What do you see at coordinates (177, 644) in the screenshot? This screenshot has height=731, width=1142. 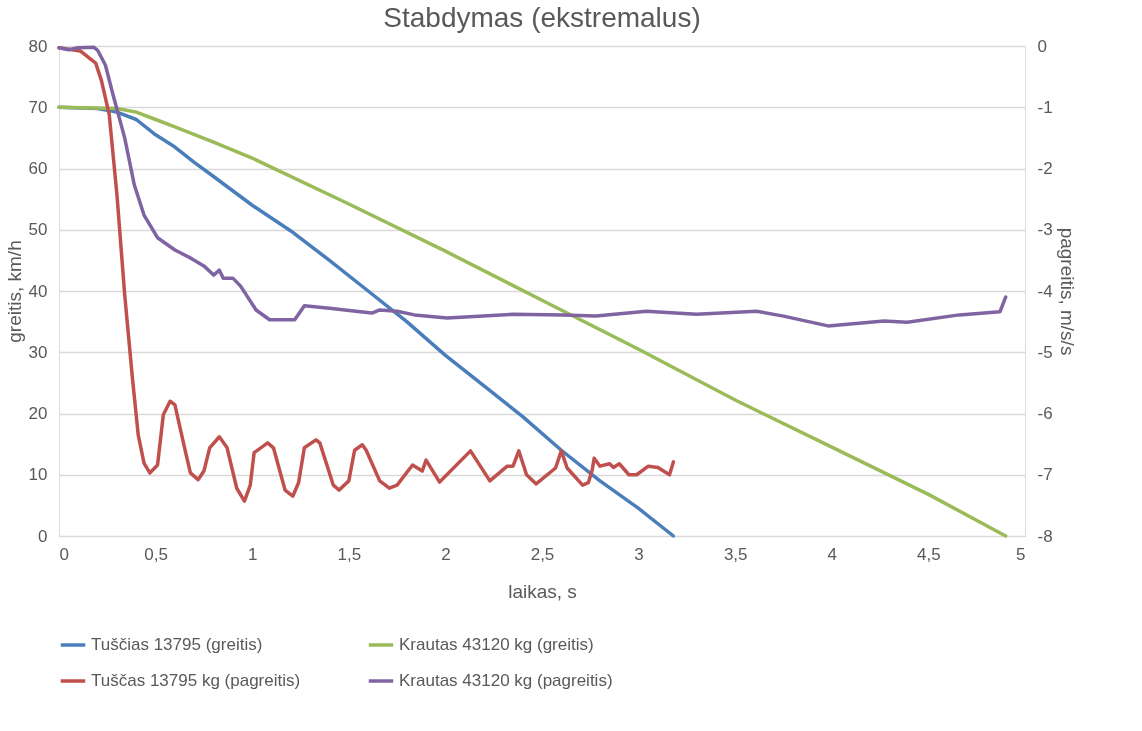 I see `legend-label: Tuščias 13795 (greitis)` at bounding box center [177, 644].